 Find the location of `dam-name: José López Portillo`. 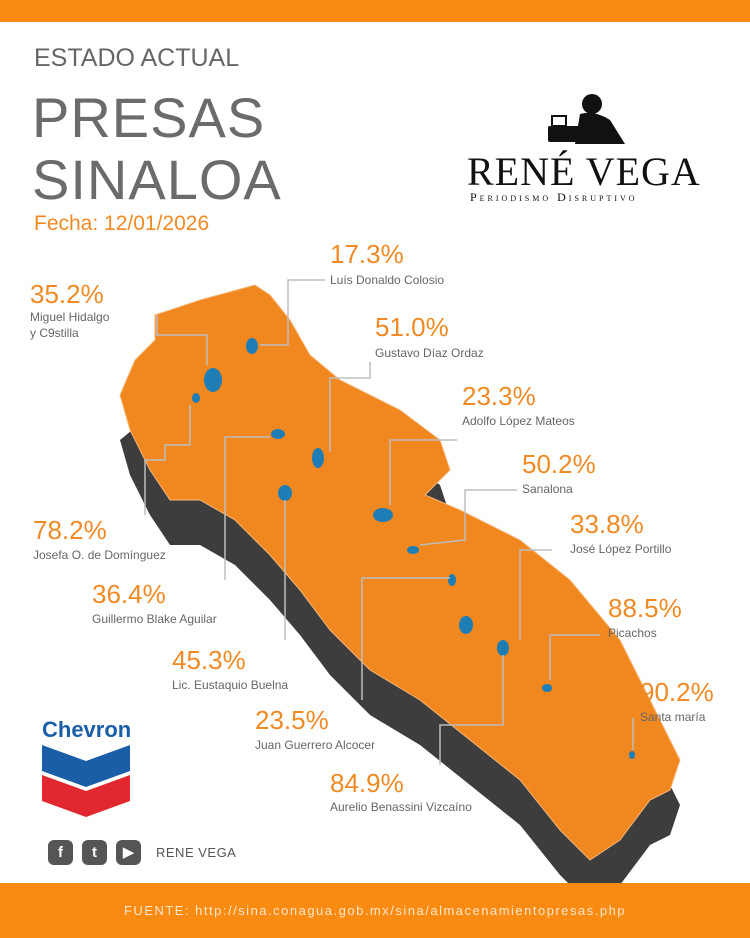

dam-name: José López Portillo is located at coordinates (621, 549).